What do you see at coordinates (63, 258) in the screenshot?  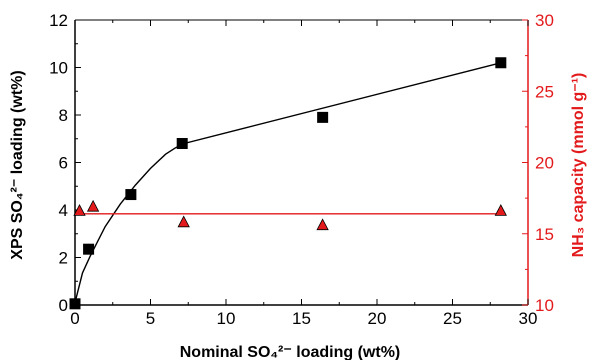 I see `y-tick-label: 2` at bounding box center [63, 258].